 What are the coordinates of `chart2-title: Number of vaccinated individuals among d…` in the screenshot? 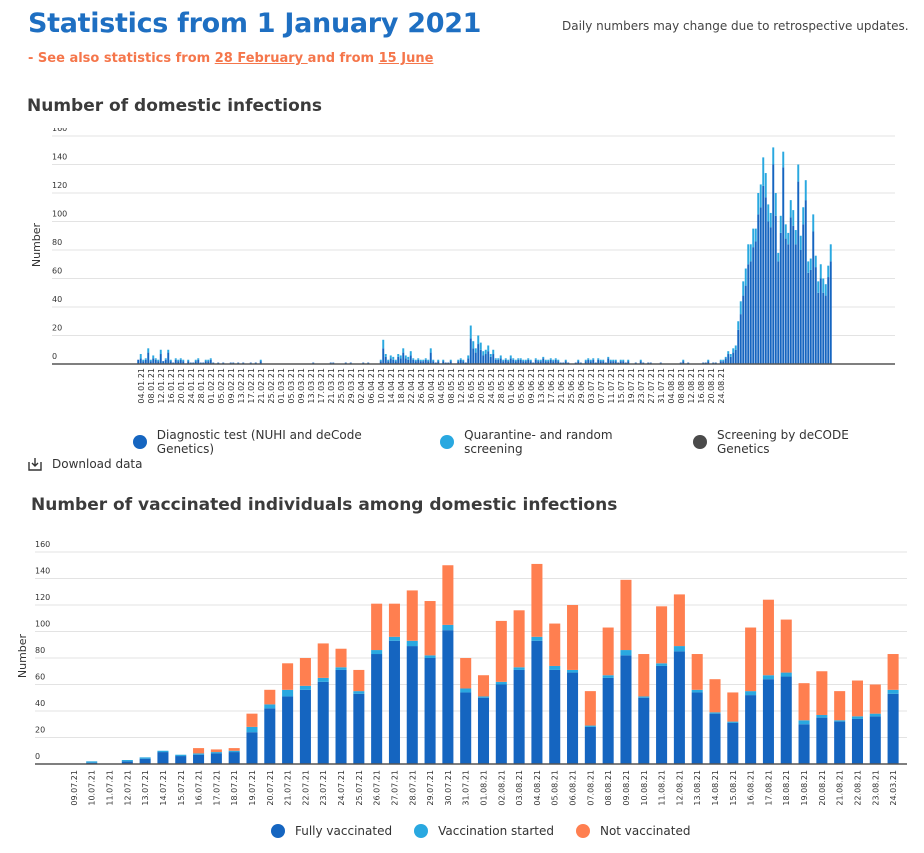 It's located at (324, 505).